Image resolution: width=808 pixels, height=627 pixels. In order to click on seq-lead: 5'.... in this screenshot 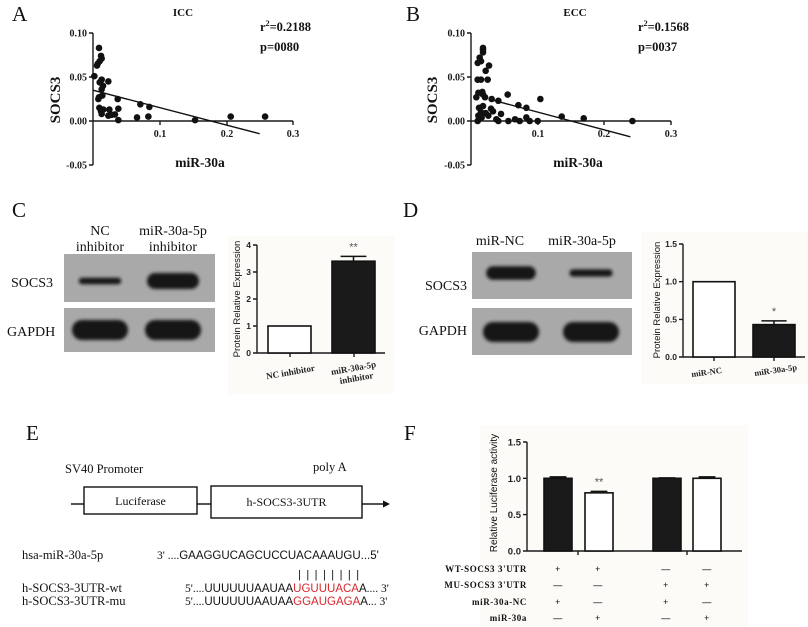, I will do `click(194, 602)`.